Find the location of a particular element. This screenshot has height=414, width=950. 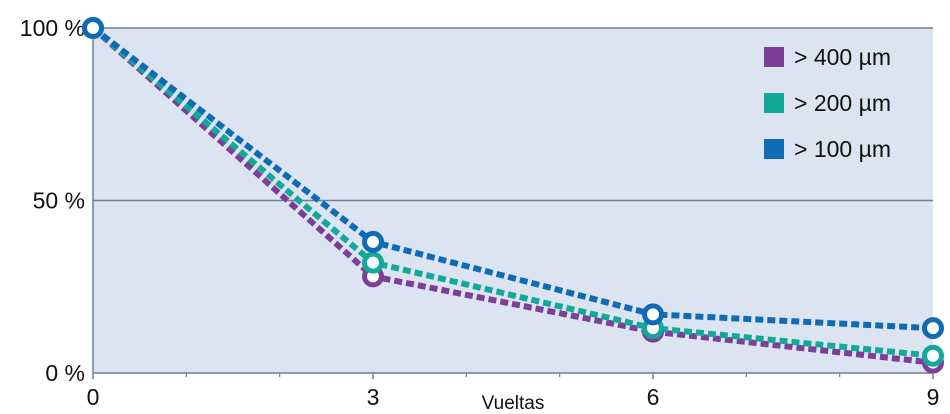

legend-label: > 100 µm is located at coordinates (842, 149).